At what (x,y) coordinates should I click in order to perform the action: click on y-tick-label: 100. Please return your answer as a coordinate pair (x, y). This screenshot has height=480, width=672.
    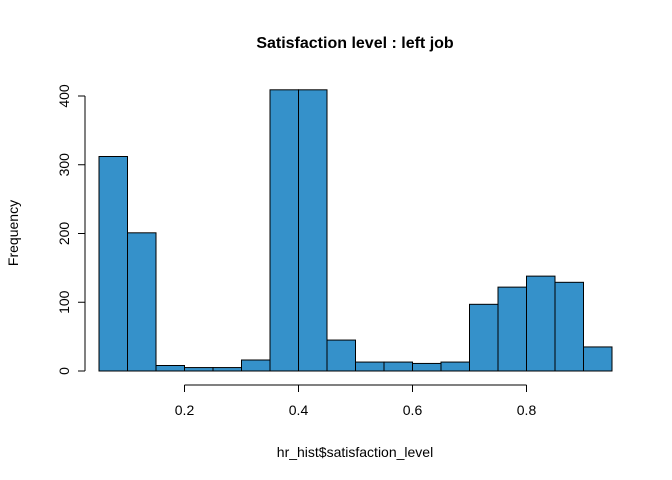
    Looking at the image, I should click on (64, 302).